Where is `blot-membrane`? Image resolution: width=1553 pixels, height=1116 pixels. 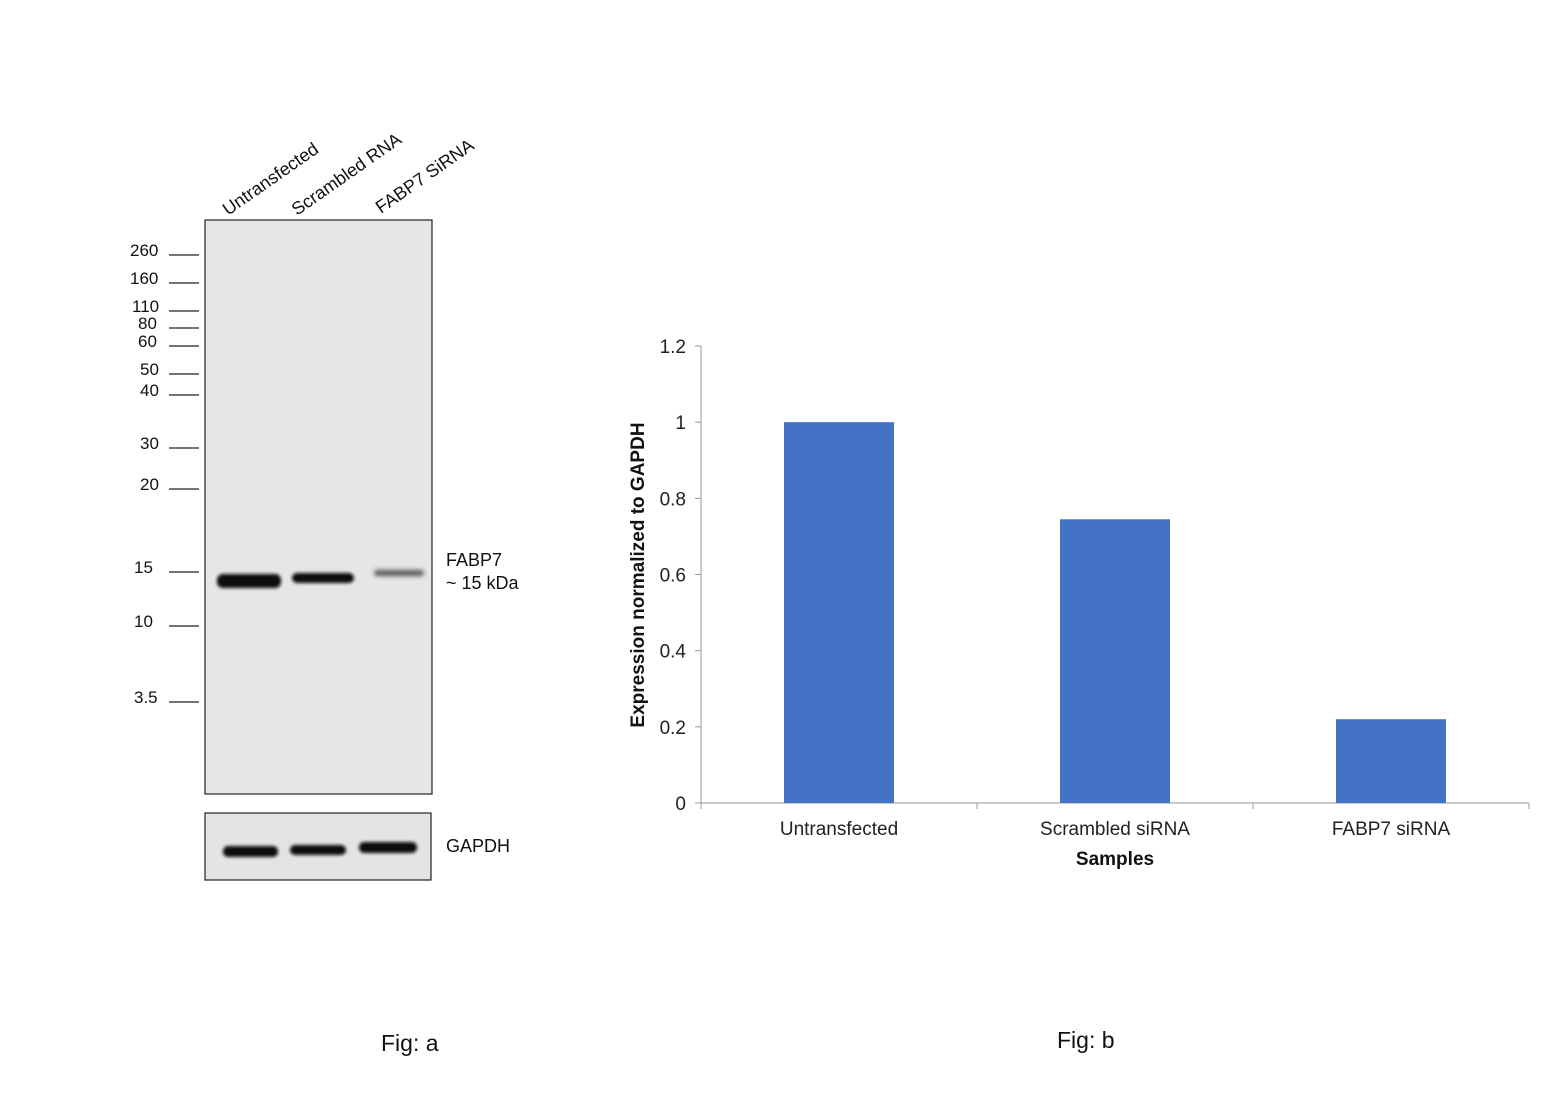 blot-membrane is located at coordinates (318, 507).